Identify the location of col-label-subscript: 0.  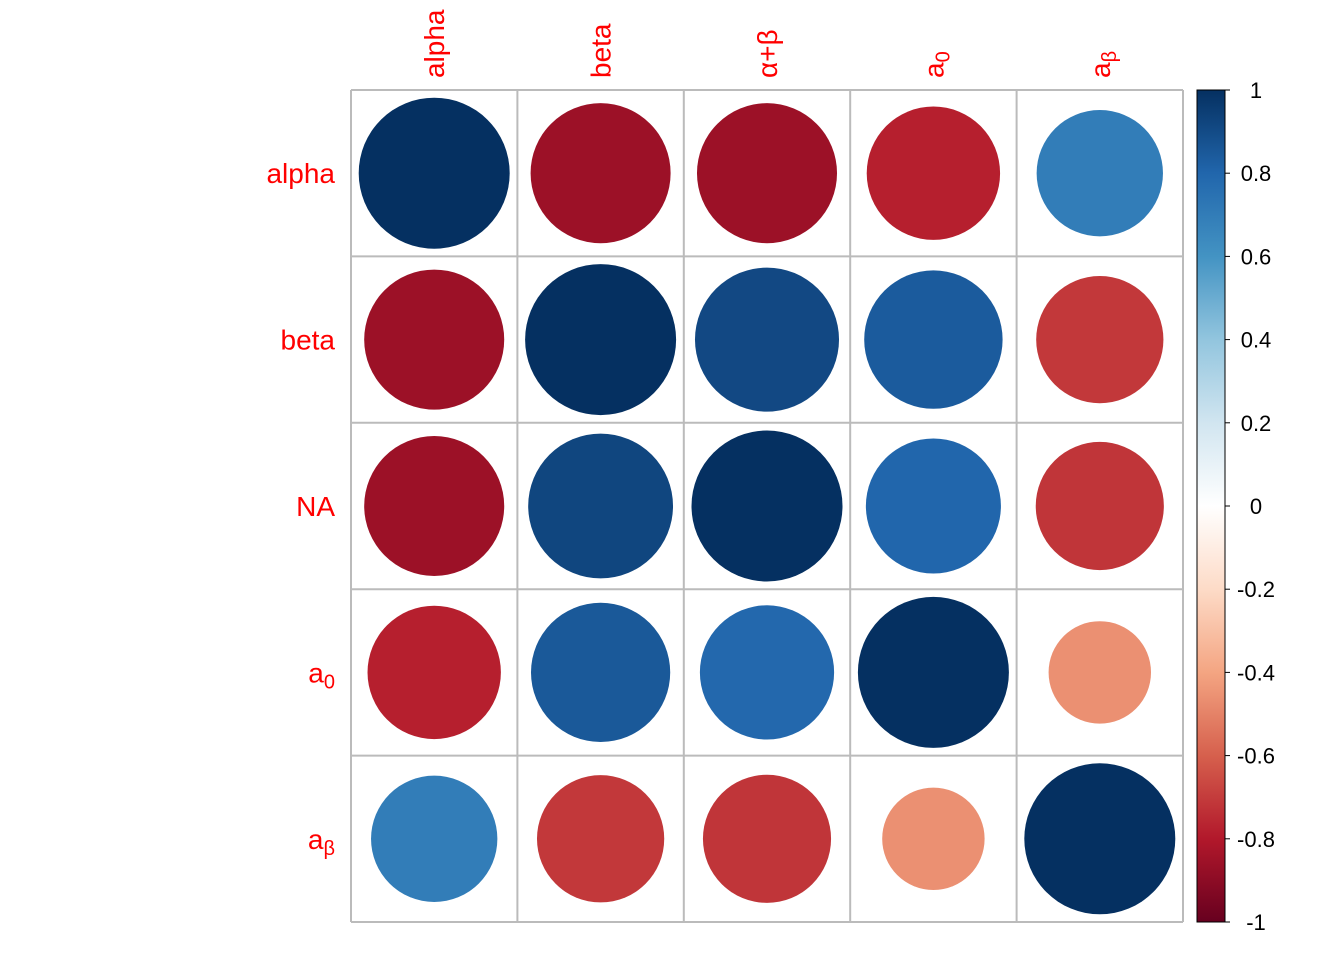
(943, 56).